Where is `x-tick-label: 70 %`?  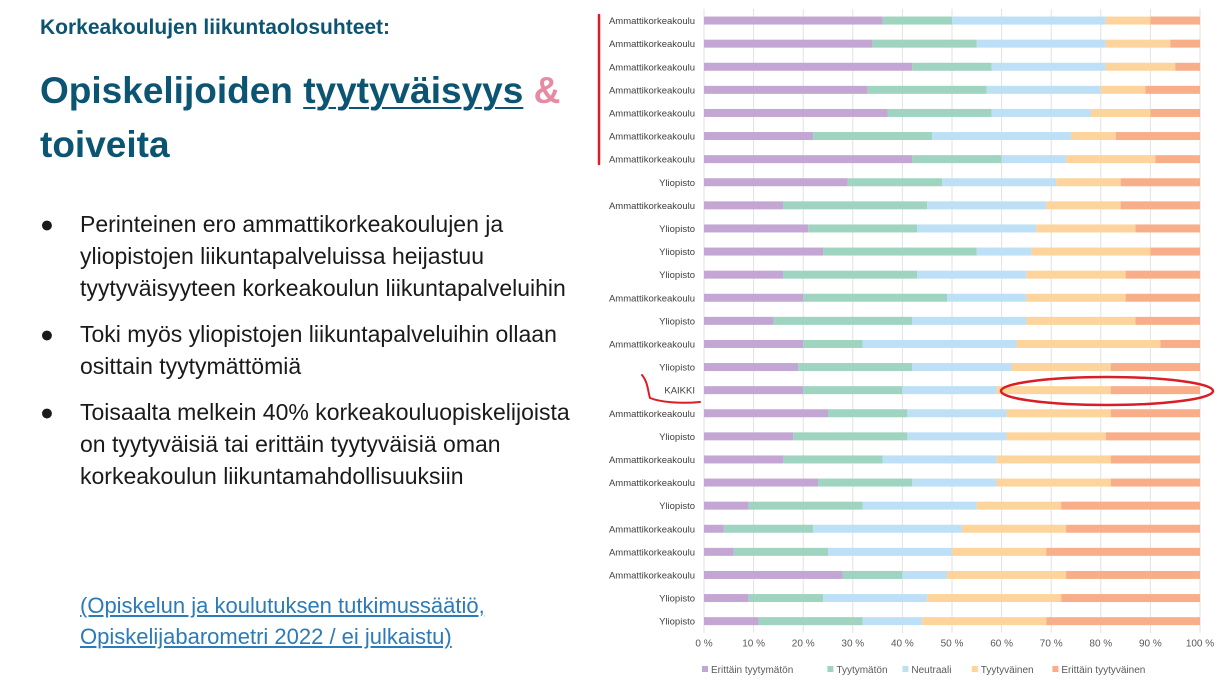 x-tick-label: 70 % is located at coordinates (1051, 644).